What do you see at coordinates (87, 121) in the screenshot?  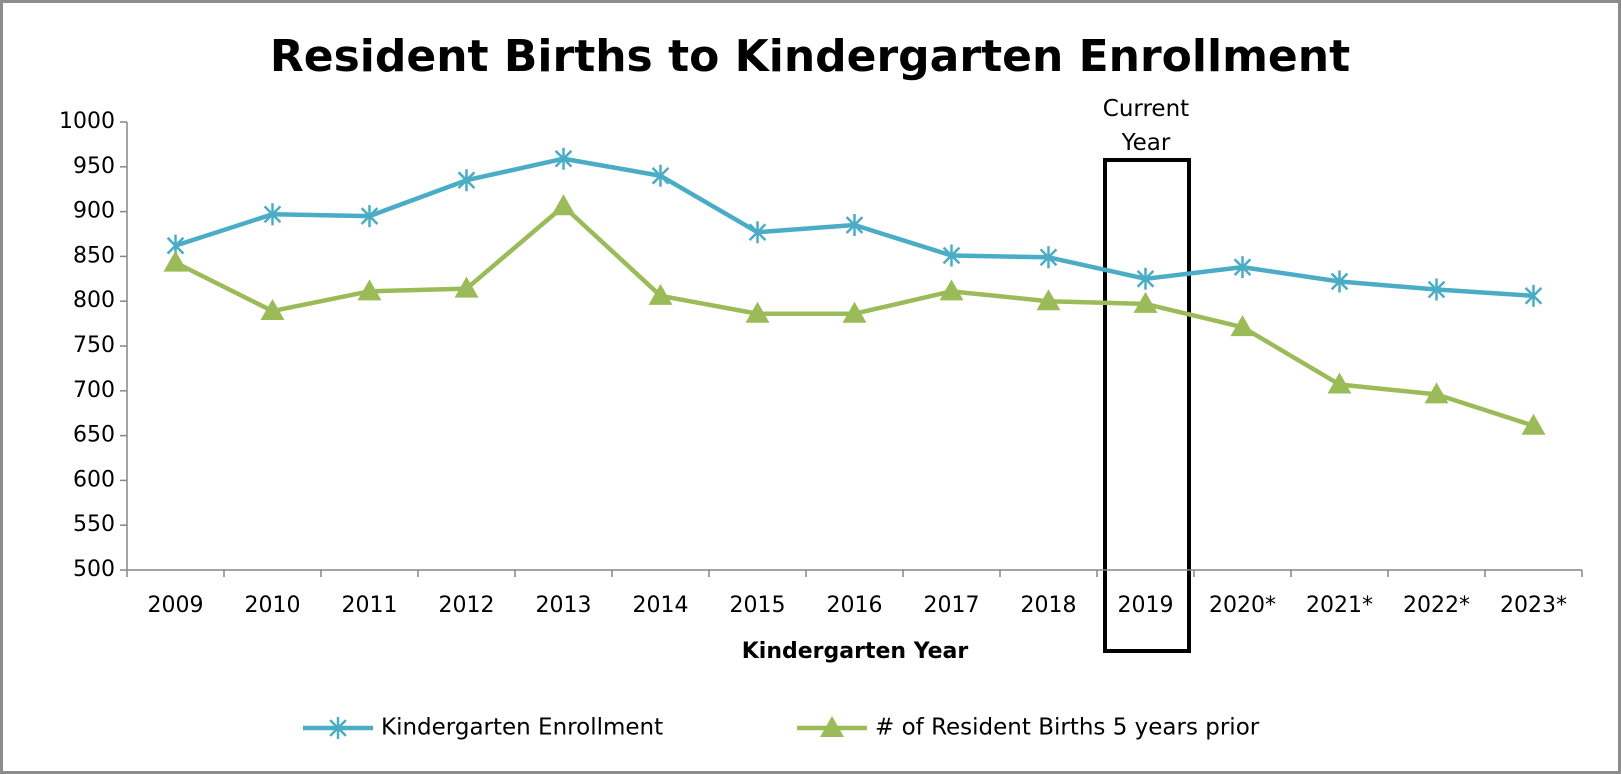 I see `y-tick-label: 1000` at bounding box center [87, 121].